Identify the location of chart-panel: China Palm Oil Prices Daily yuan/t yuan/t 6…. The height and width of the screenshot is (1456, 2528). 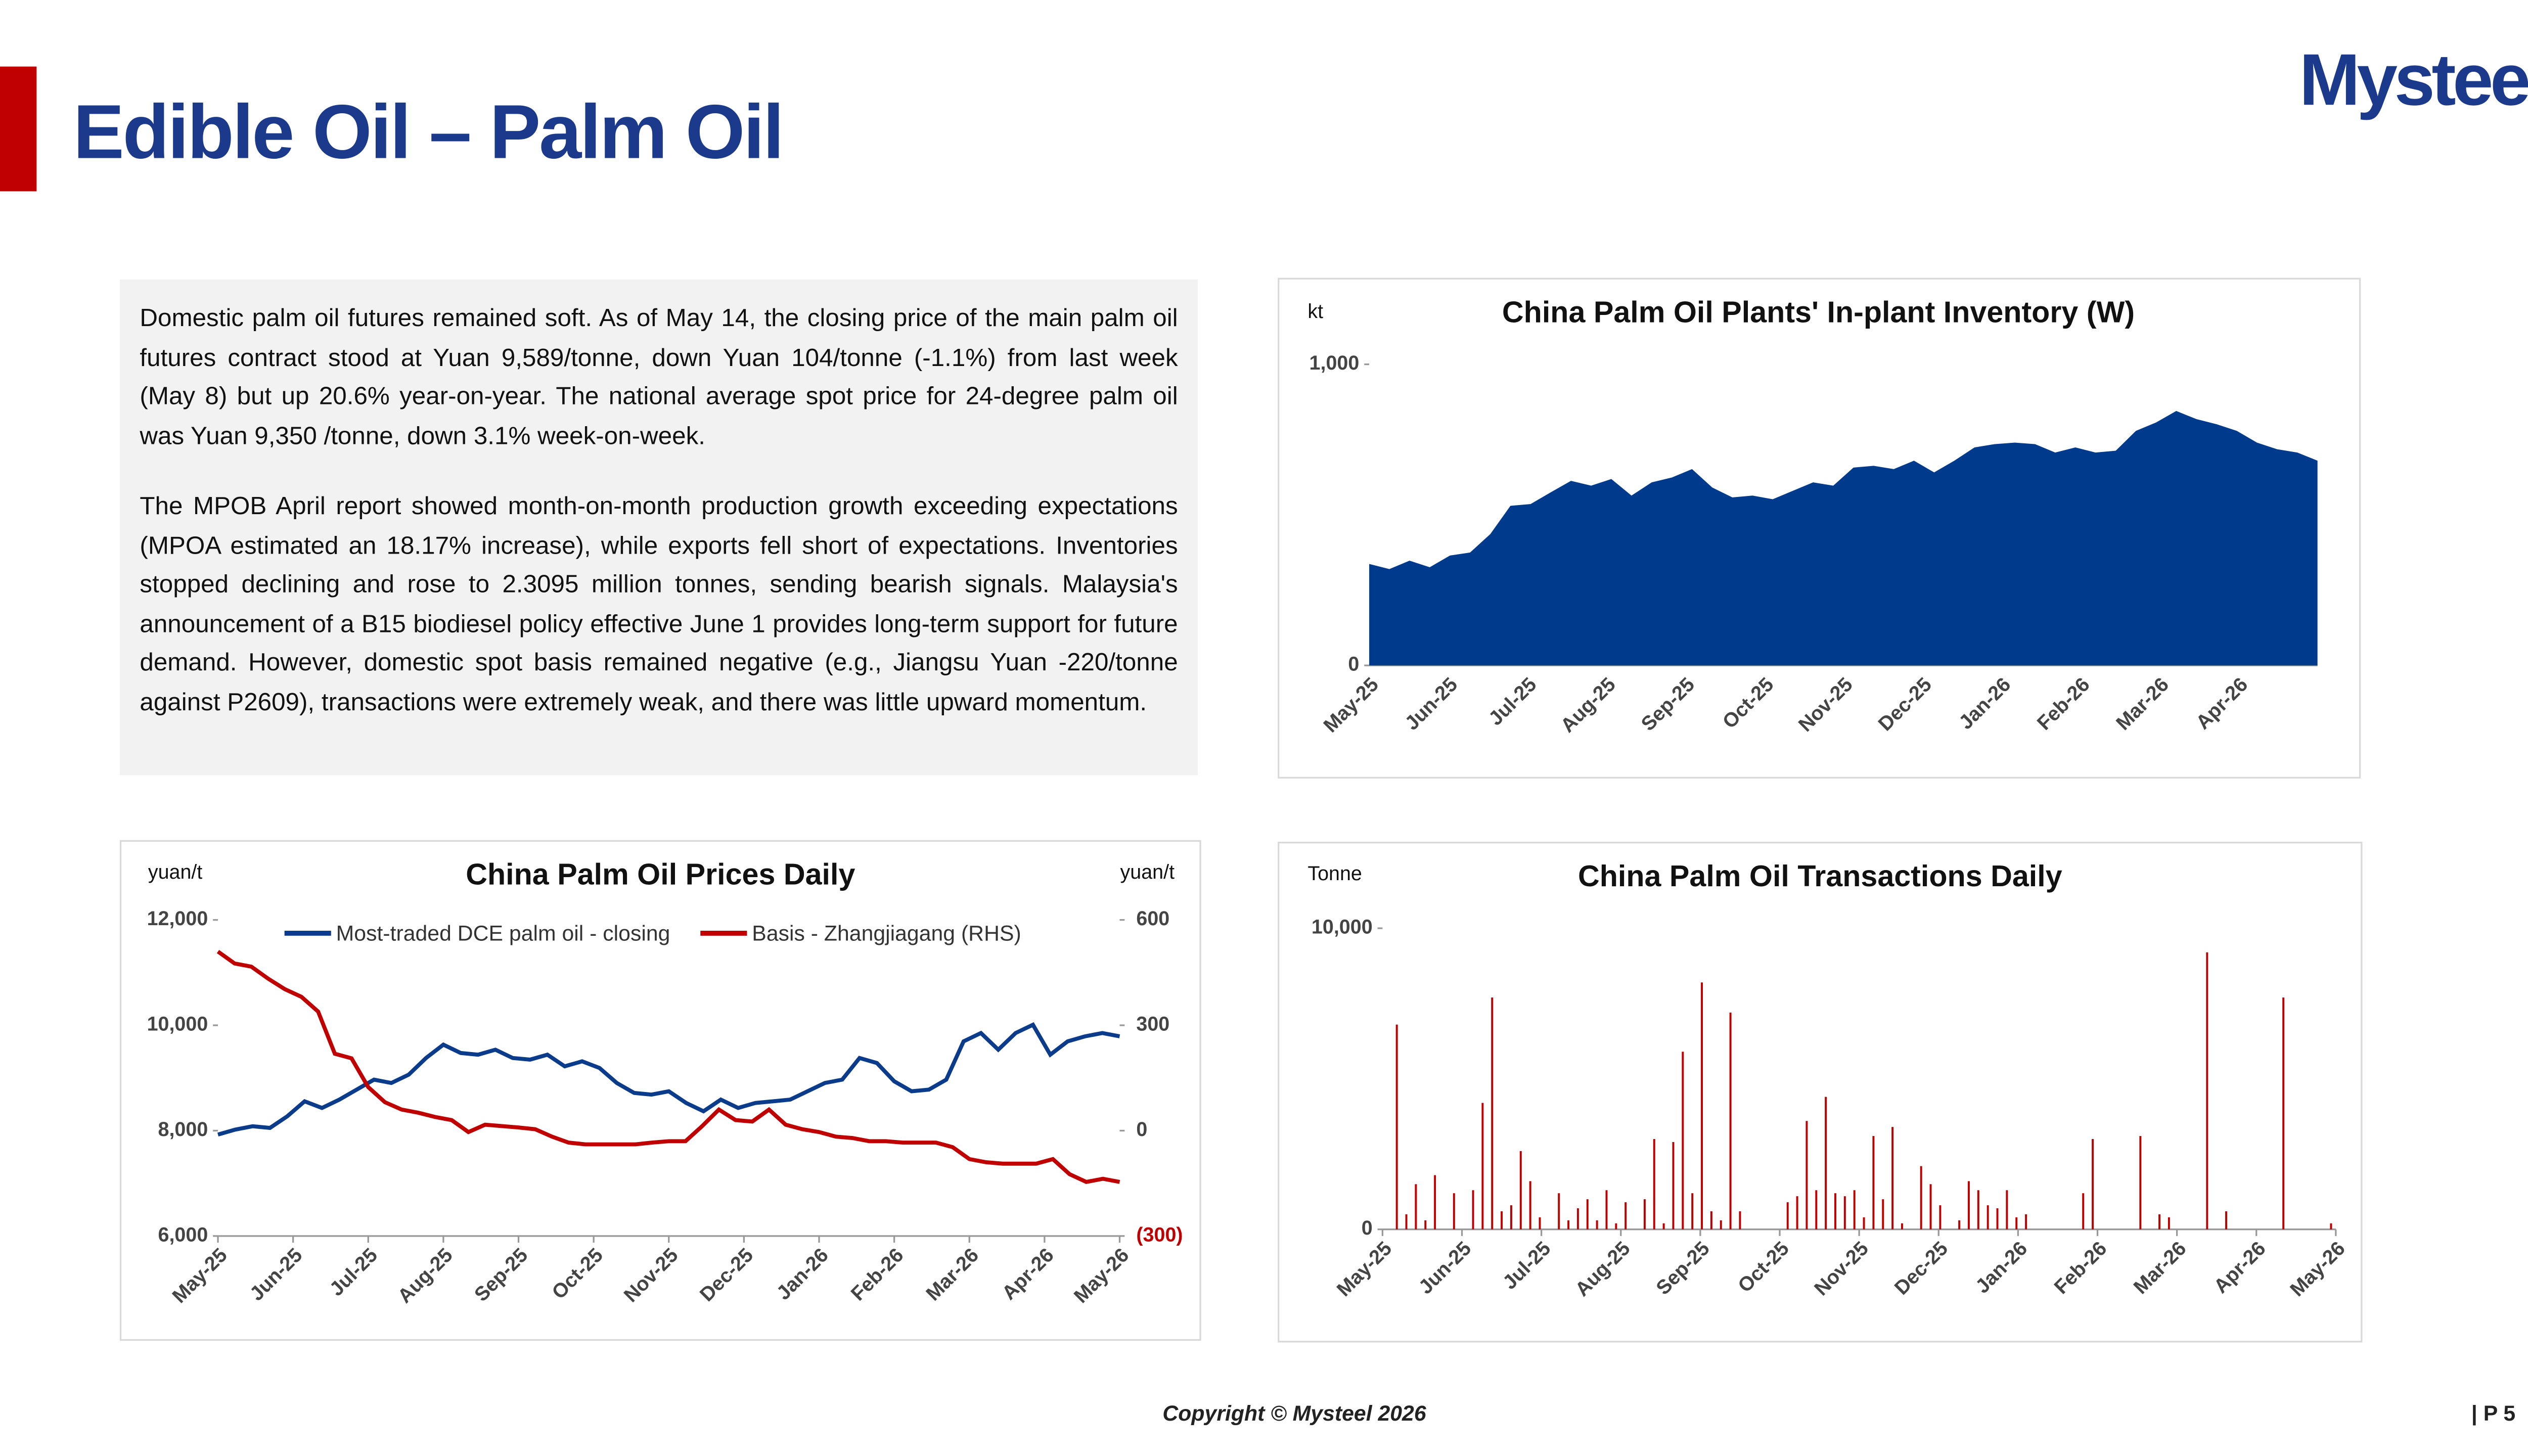
(660, 1090).